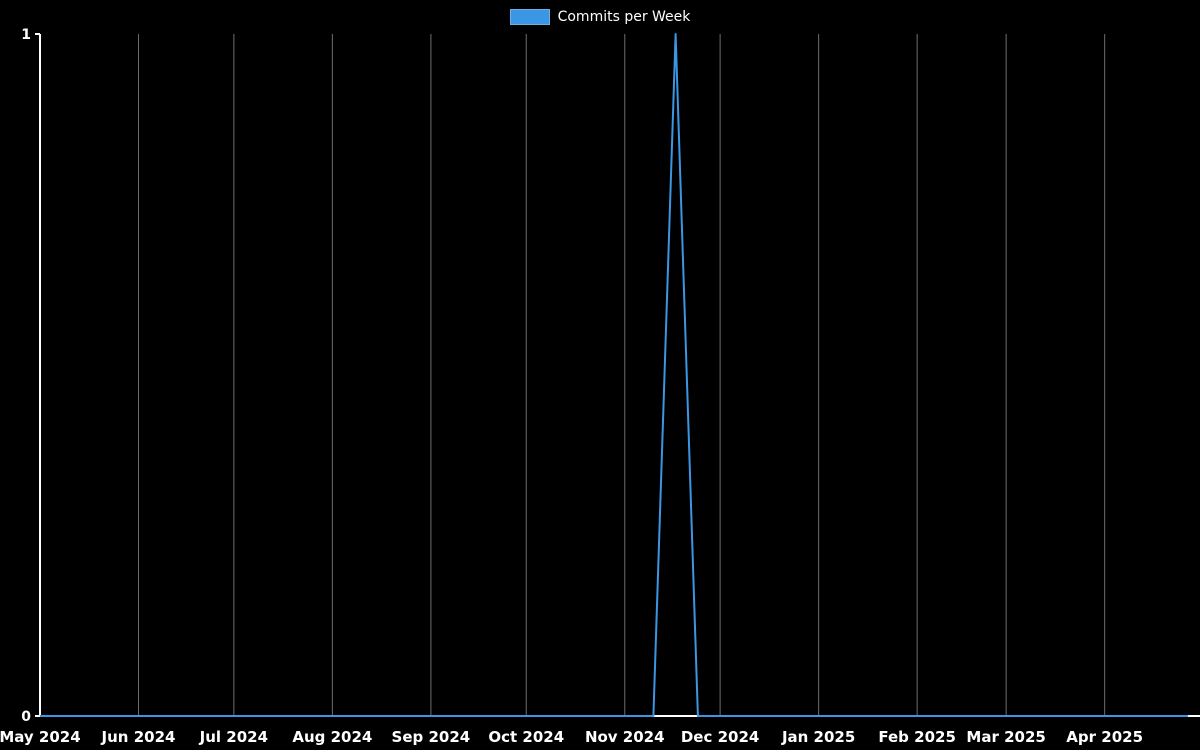 This screenshot has width=1200, height=750. What do you see at coordinates (26, 717) in the screenshot?
I see `y-axis-tick-label: 0` at bounding box center [26, 717].